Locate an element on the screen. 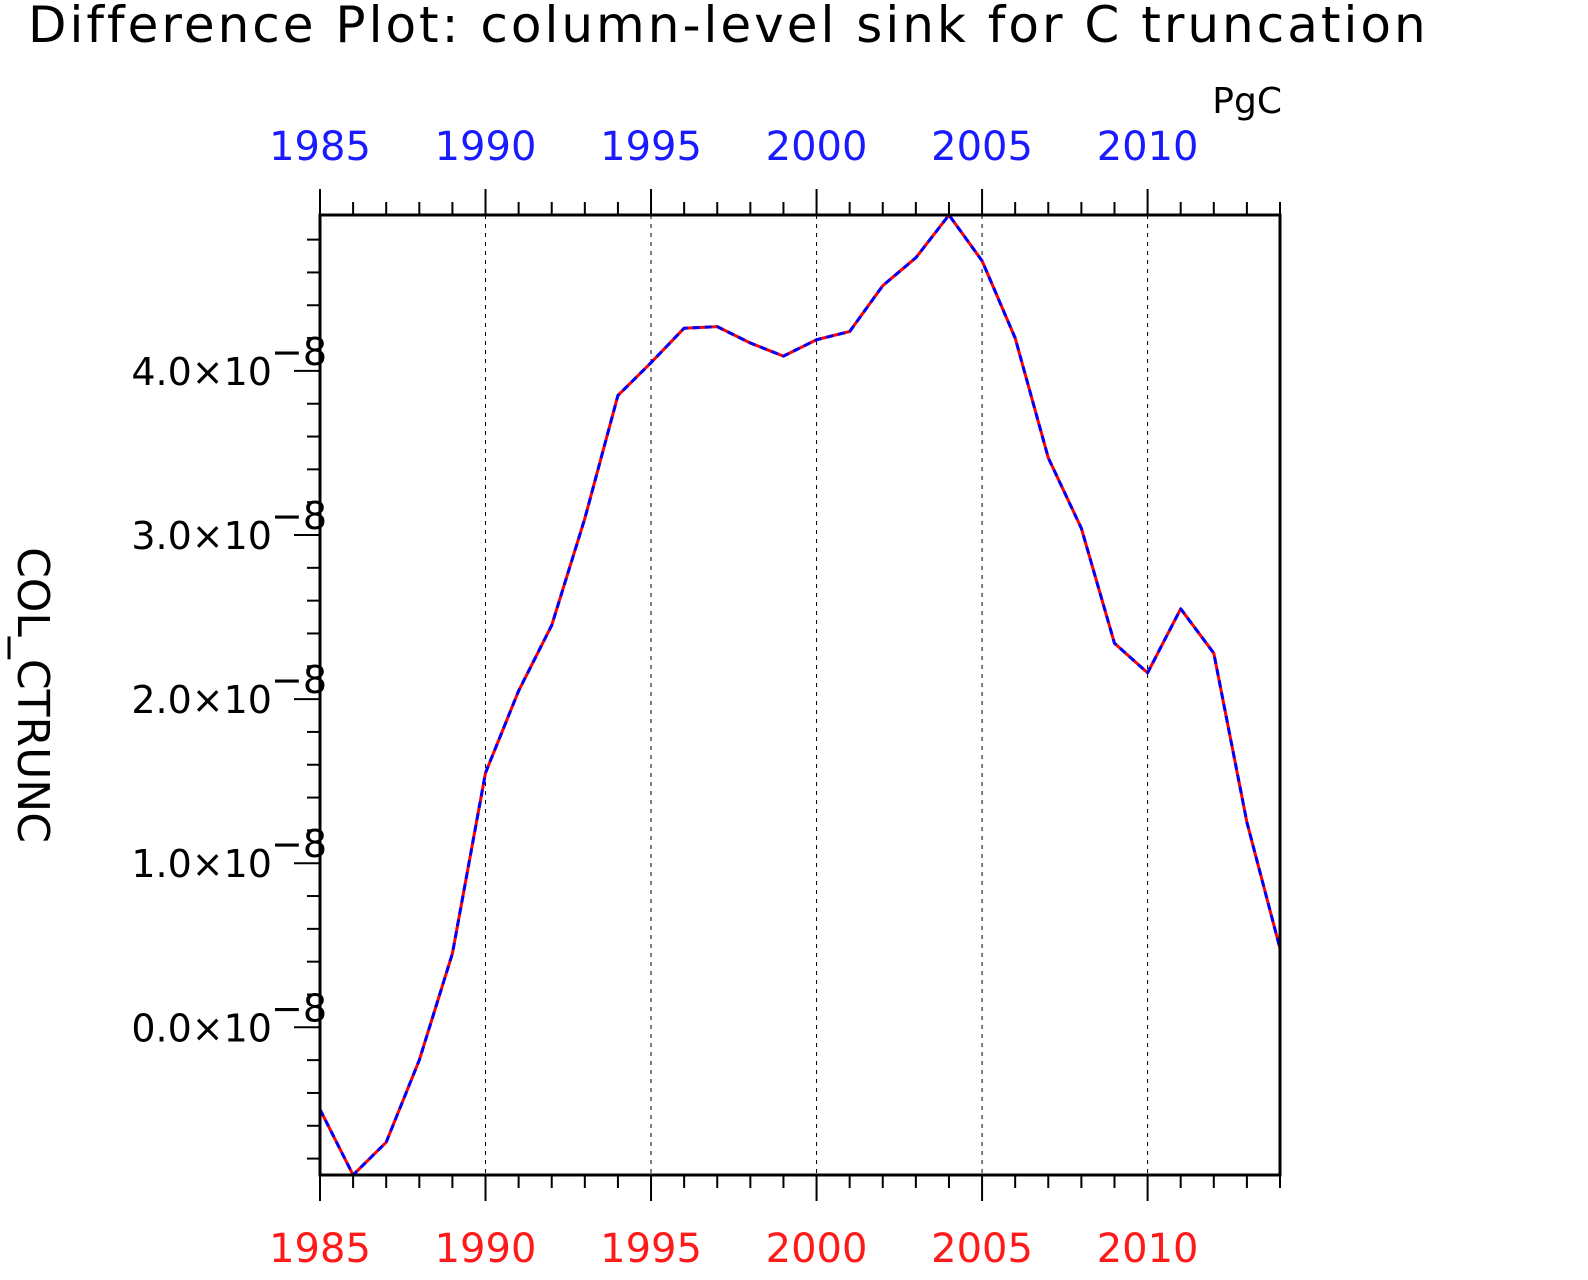  units-label: PgC is located at coordinates (1247, 101).